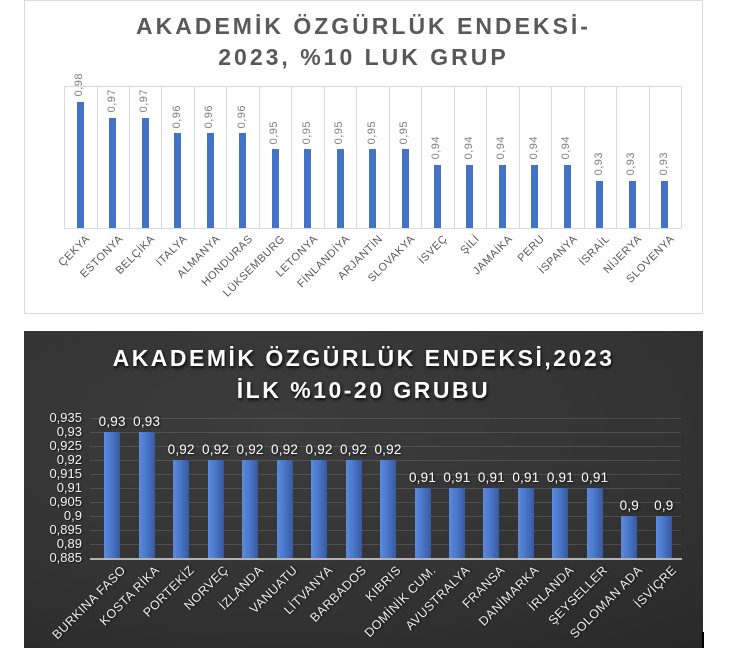 The width and height of the screenshot is (753, 670). I want to click on bar-vanuatu, so click(284, 509).